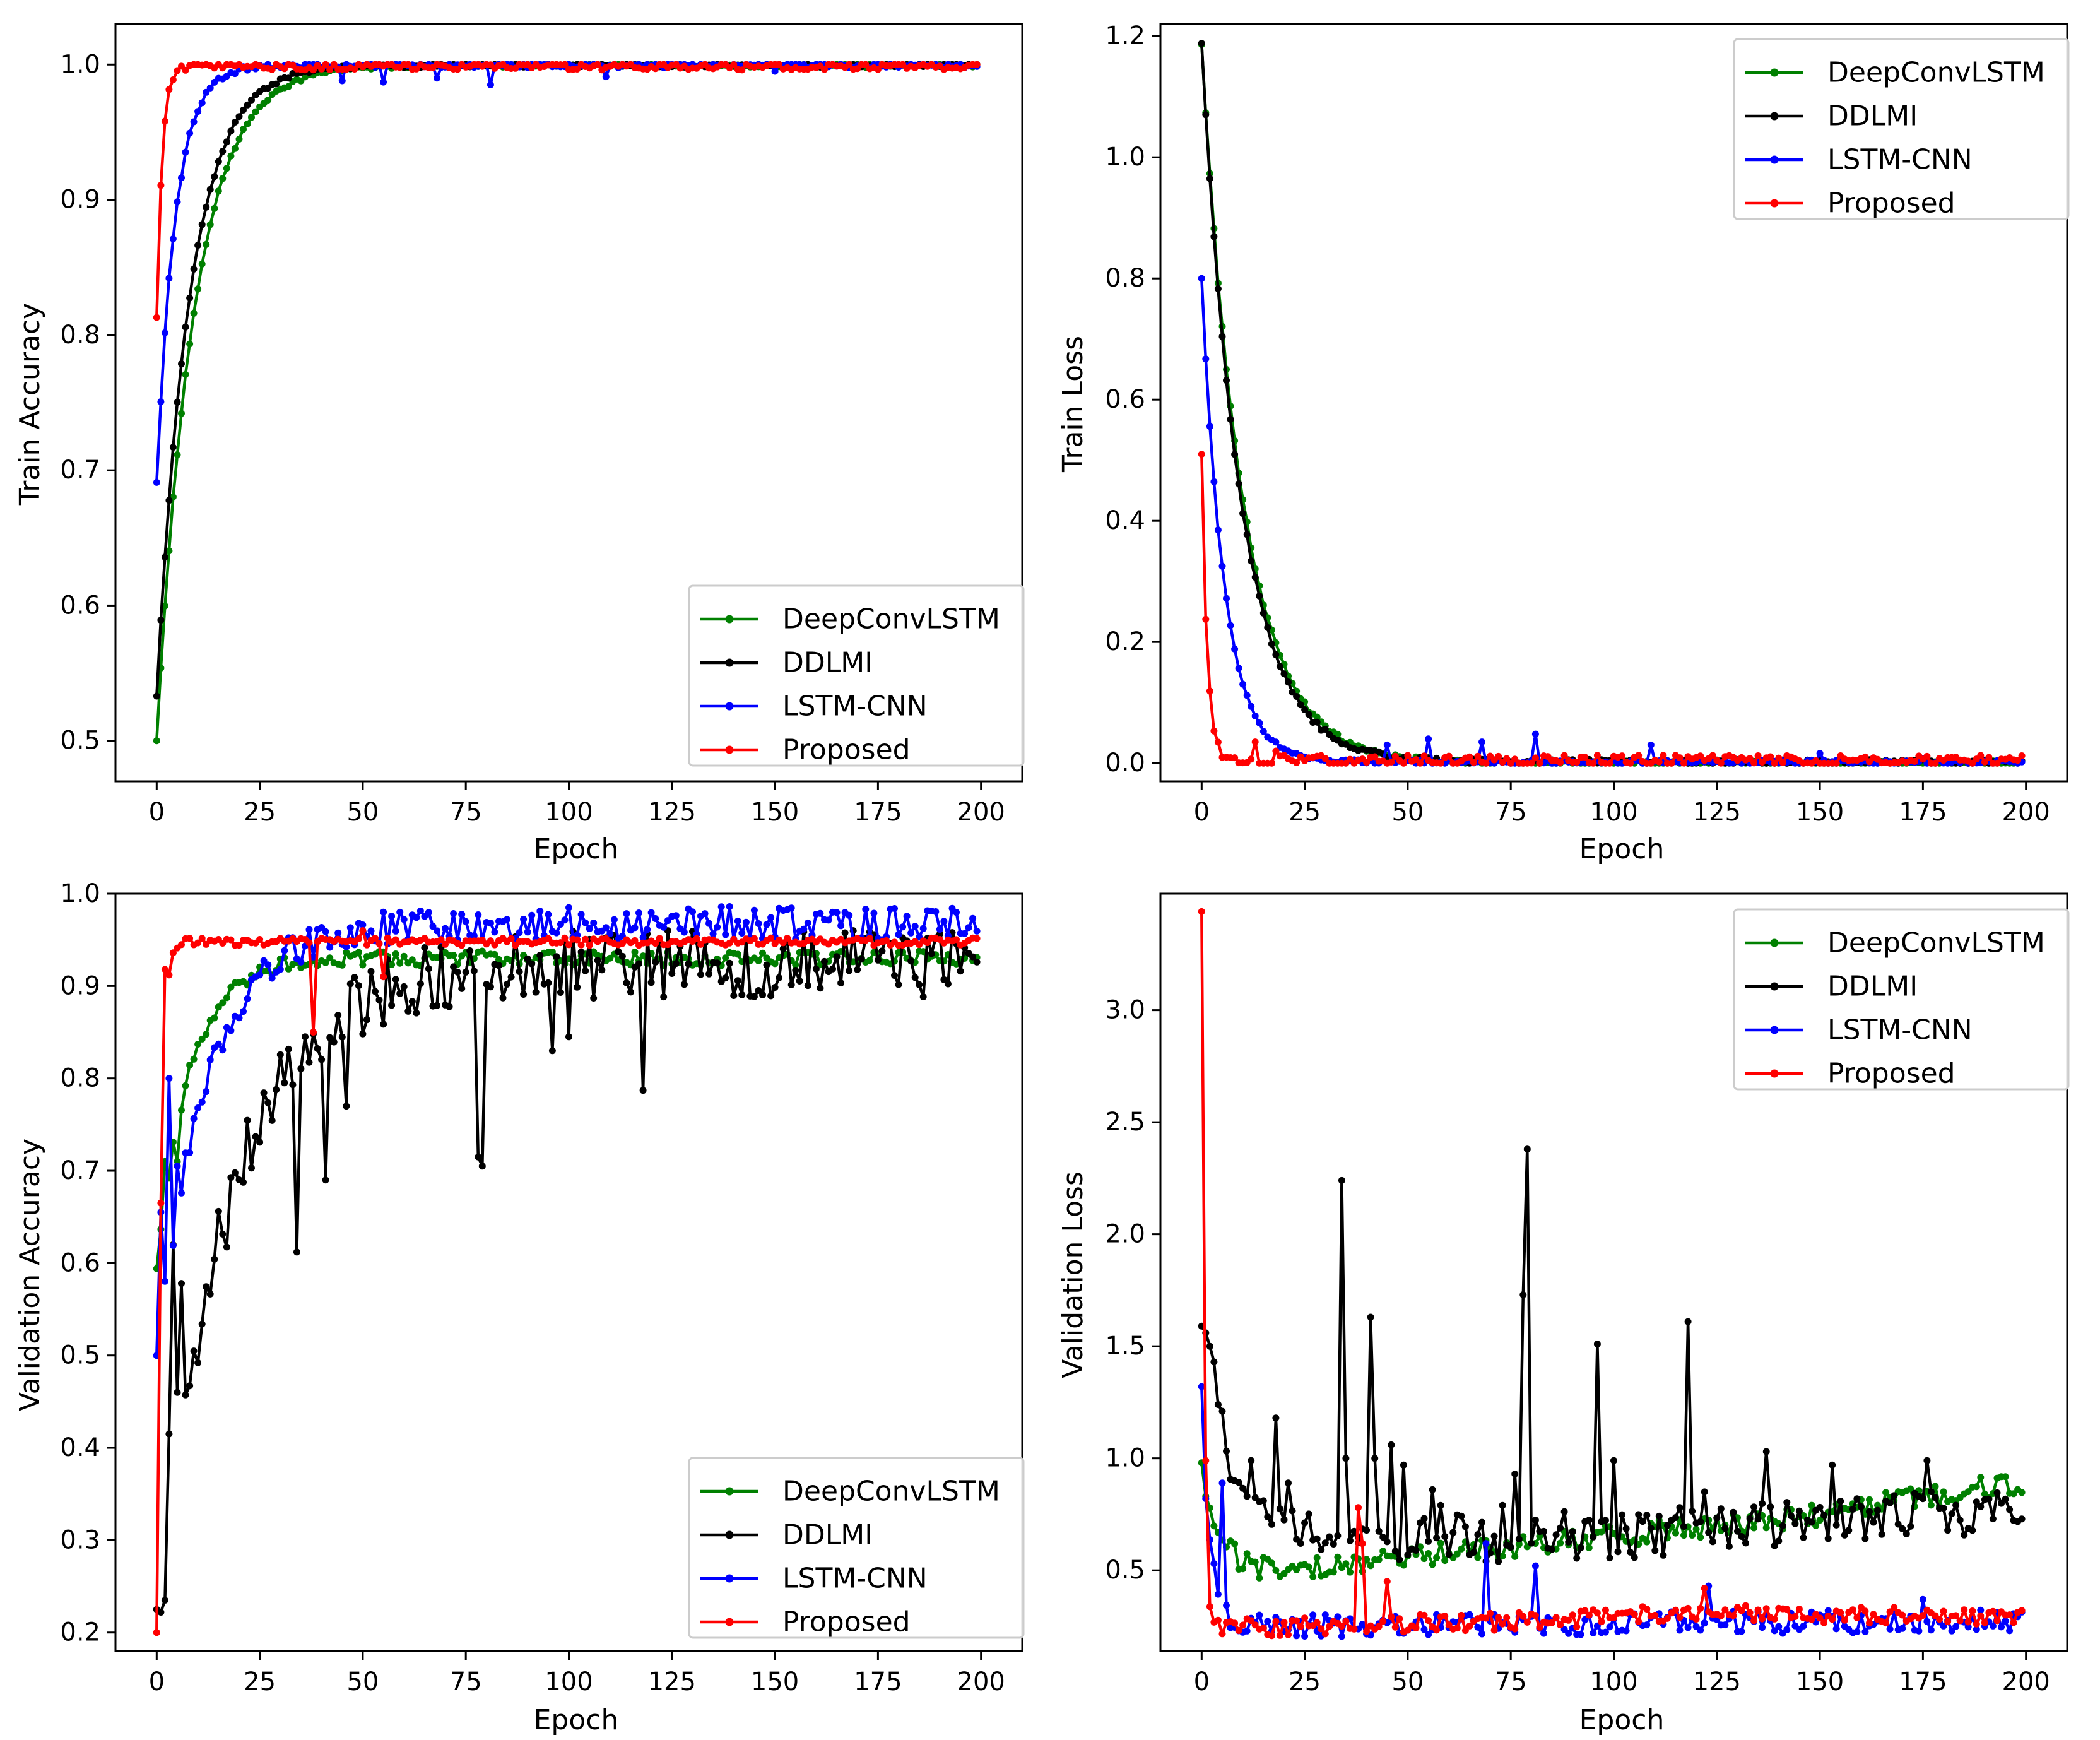  I want to click on x-tick-label: 150, so click(1820, 812).